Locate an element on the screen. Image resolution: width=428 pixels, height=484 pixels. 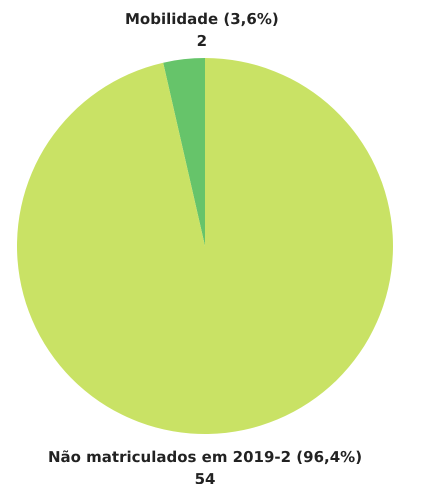
data-label: 2 is located at coordinates (202, 41).